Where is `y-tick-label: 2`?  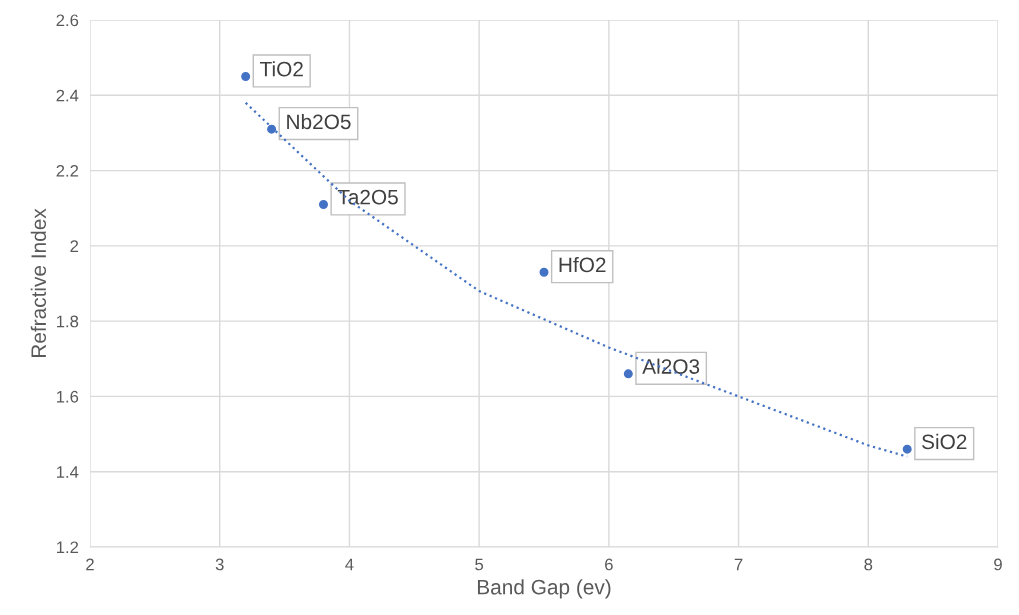 y-tick-label: 2 is located at coordinates (74, 246).